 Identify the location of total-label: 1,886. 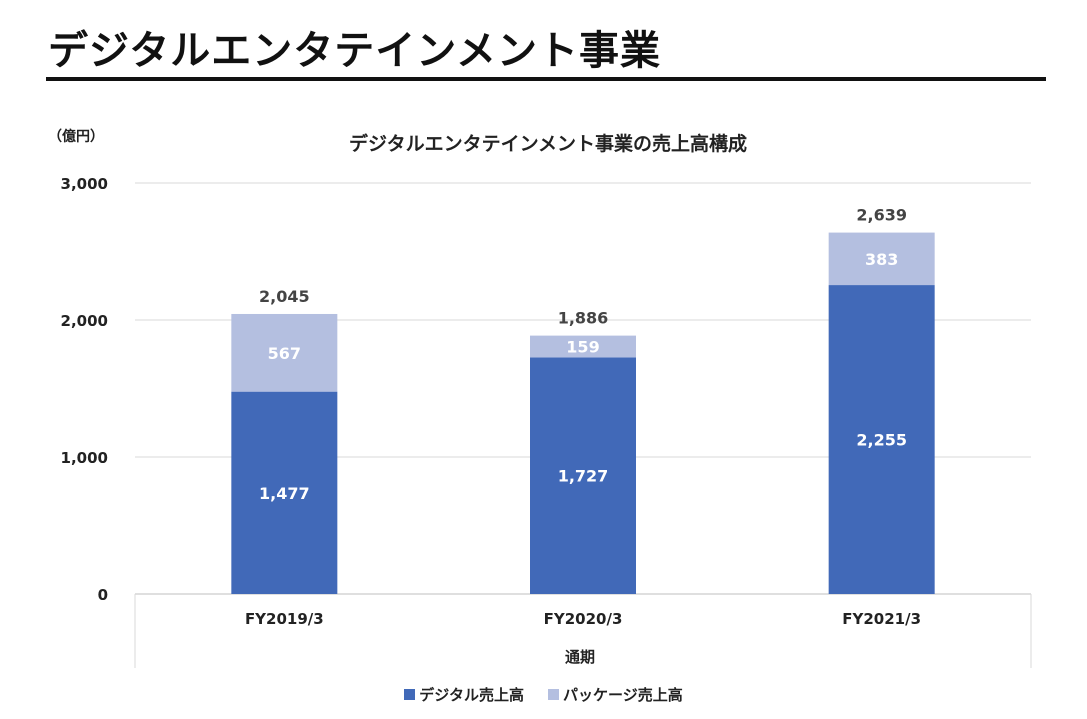
(583, 318).